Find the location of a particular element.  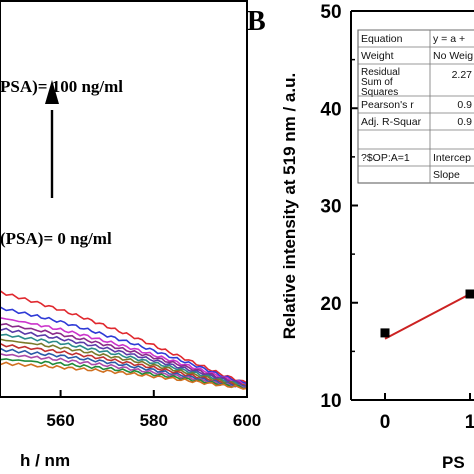

panel-b-y-tick-label: 50 is located at coordinates (330, 12).